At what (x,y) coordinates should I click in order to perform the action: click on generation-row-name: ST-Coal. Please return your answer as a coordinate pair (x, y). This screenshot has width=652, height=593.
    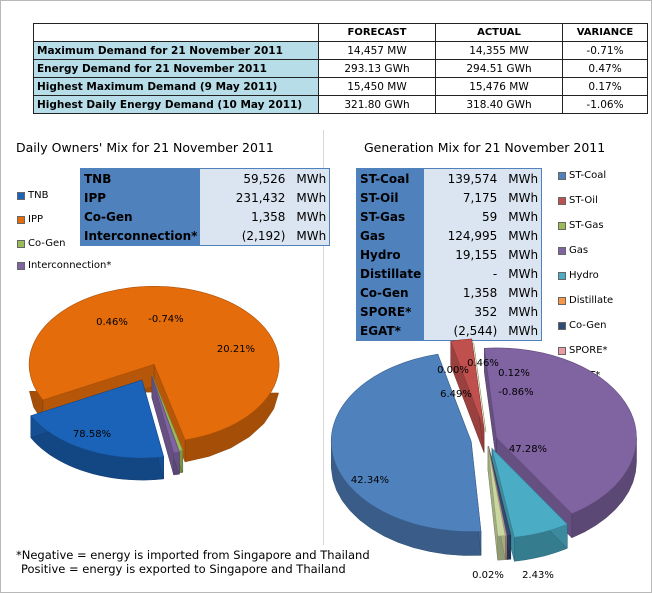
    Looking at the image, I should click on (390, 178).